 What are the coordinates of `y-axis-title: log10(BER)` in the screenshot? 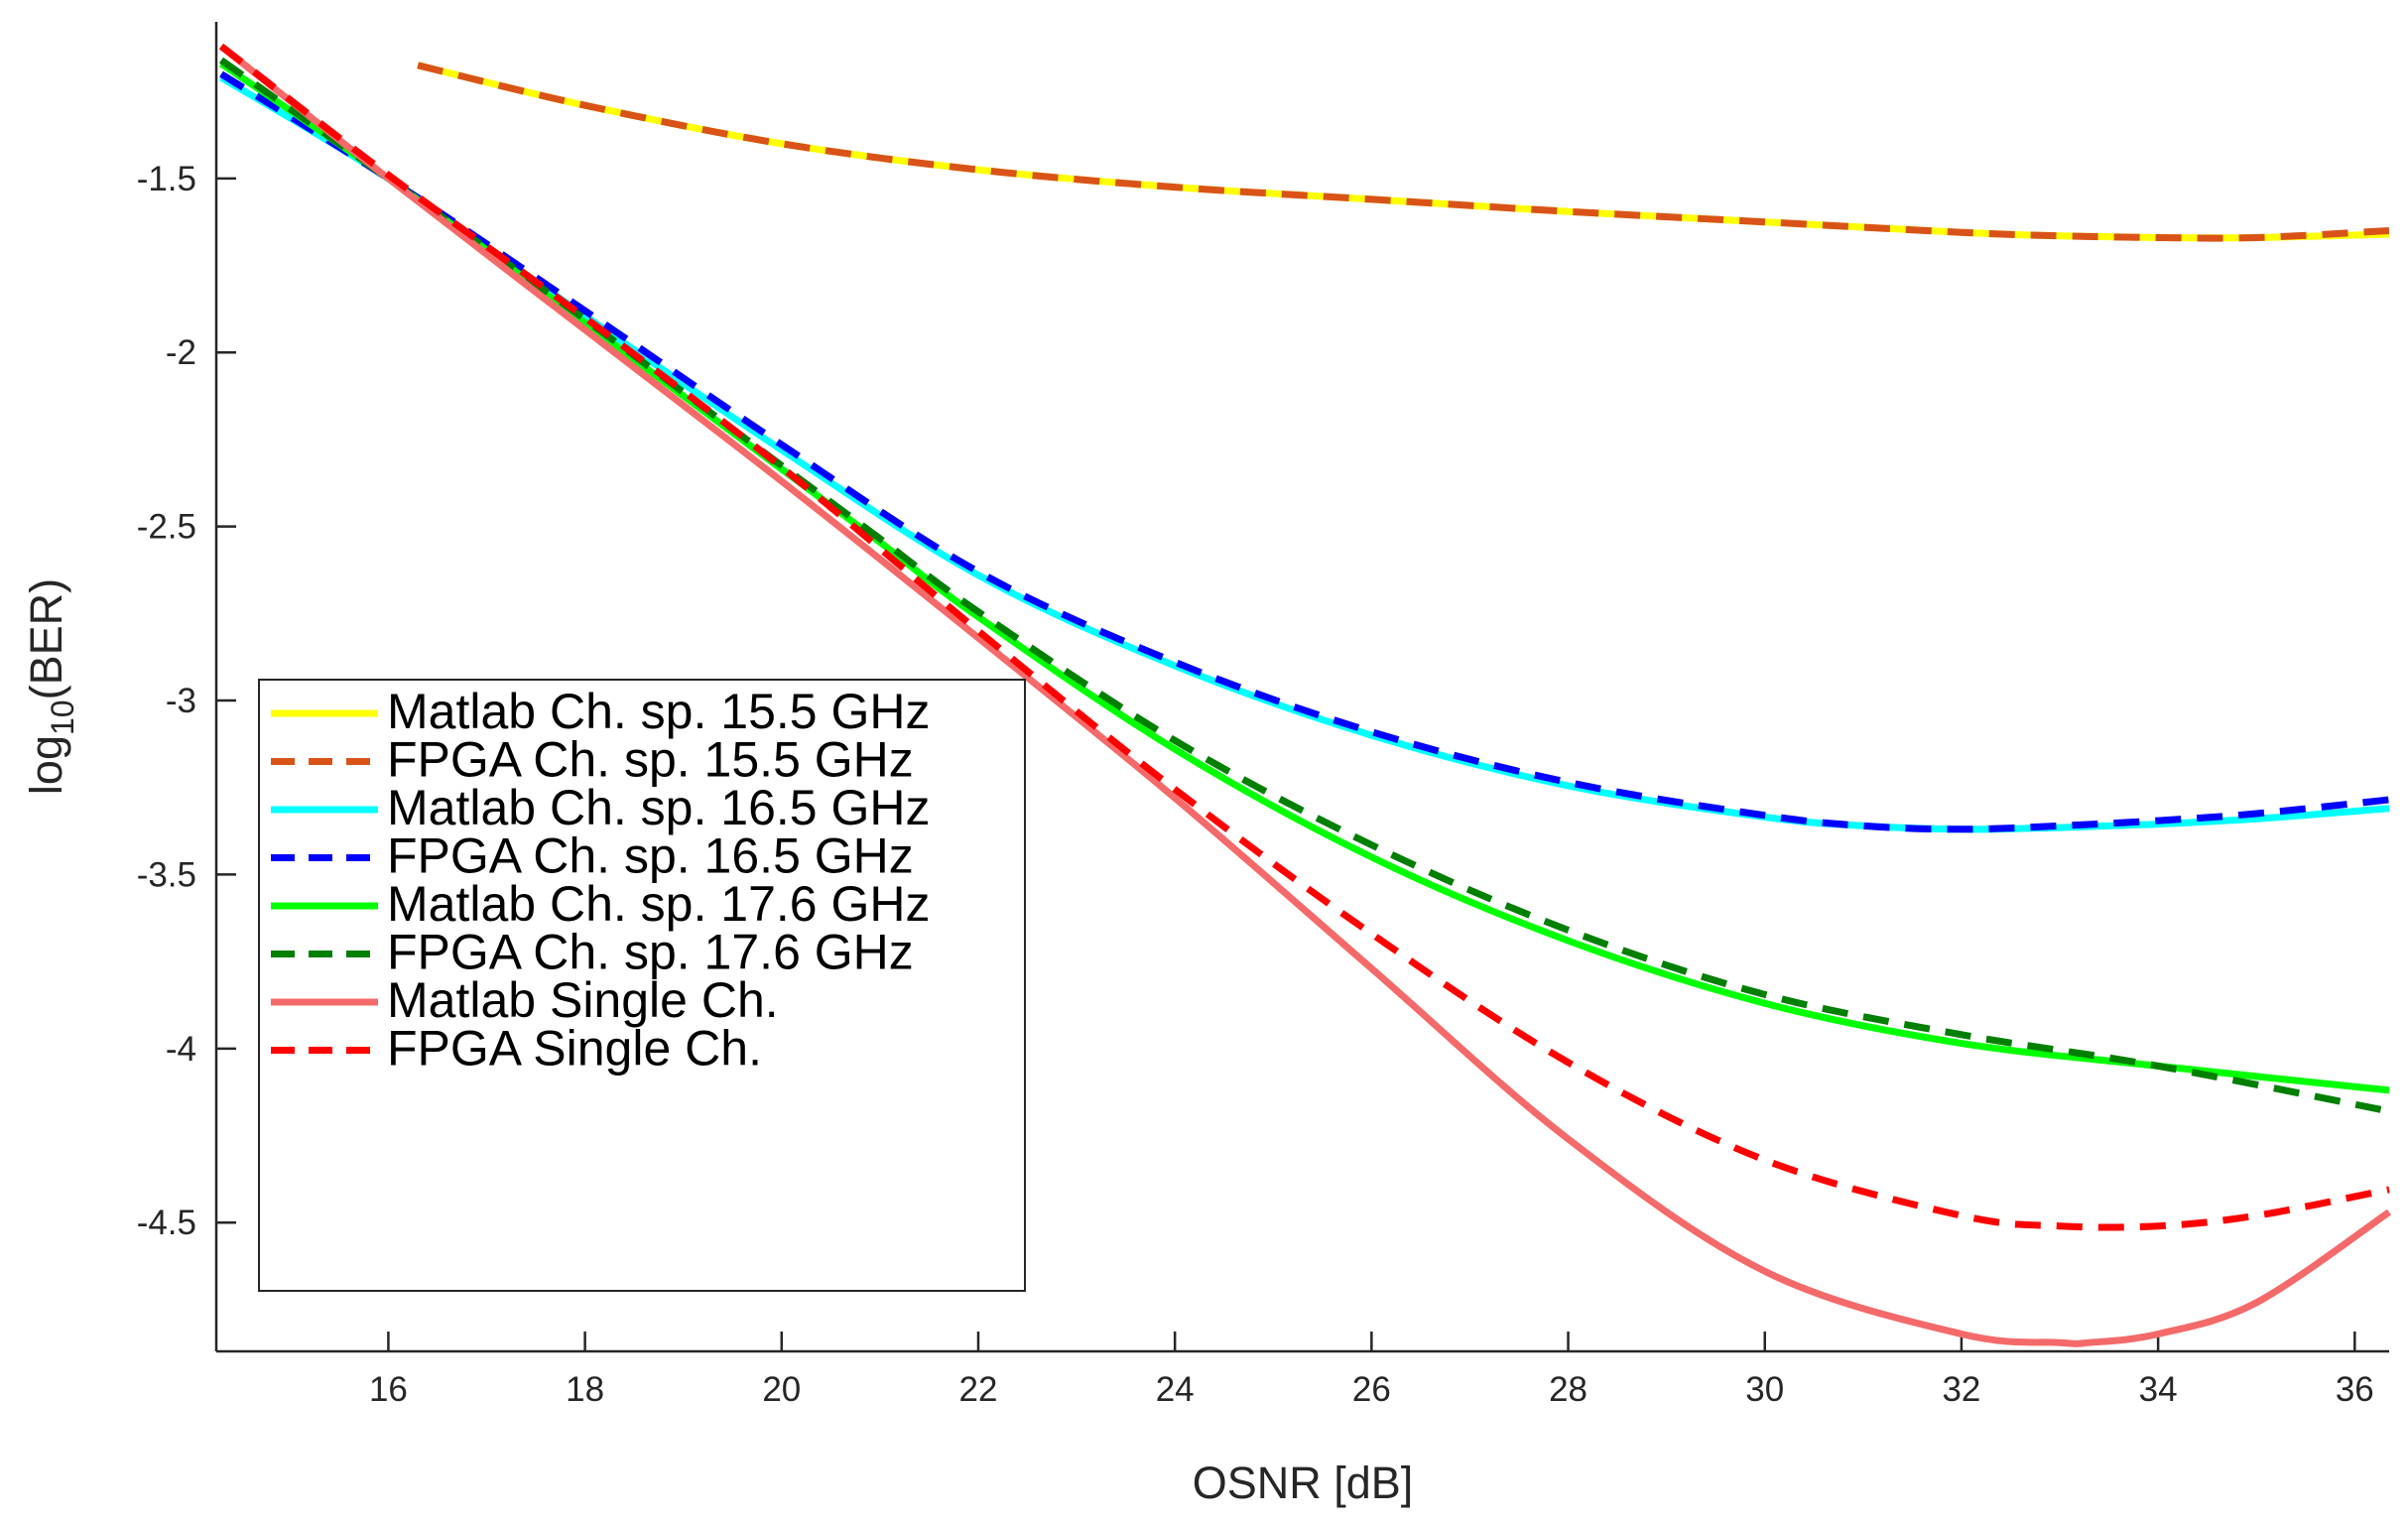 It's located at (50, 686).